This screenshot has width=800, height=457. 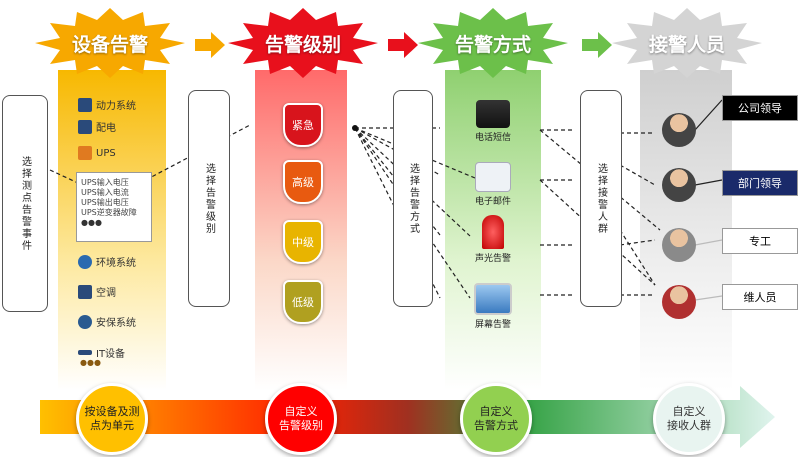 What do you see at coordinates (679, 302) in the screenshot?
I see `worker-icon` at bounding box center [679, 302].